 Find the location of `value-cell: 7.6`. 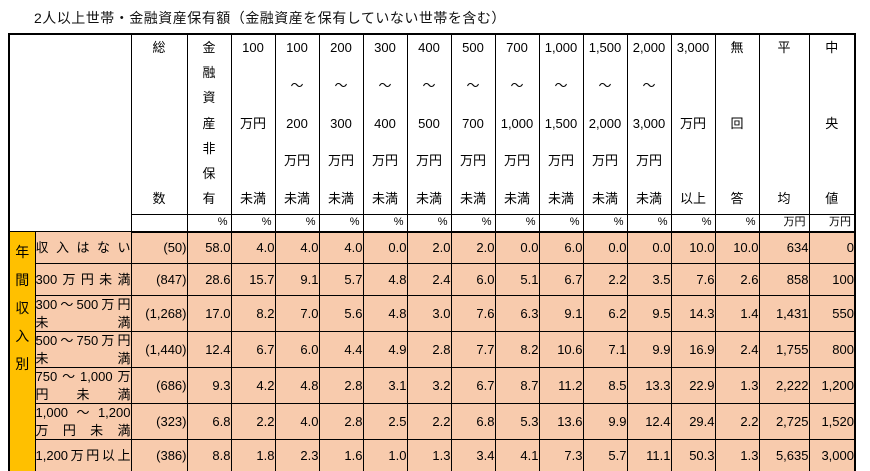

value-cell: 7.6 is located at coordinates (473, 313).